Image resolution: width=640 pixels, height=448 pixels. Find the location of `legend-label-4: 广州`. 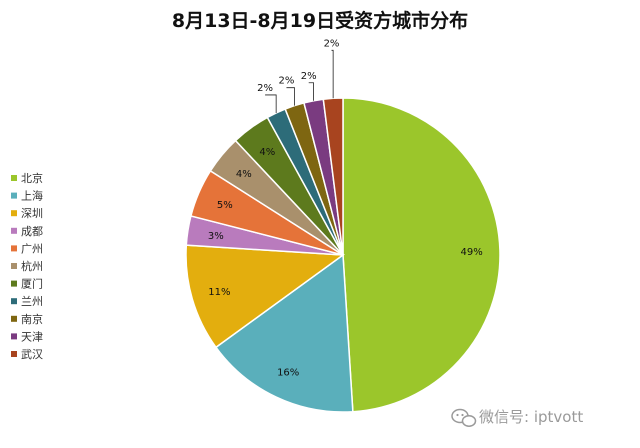

legend-label-4: 广州 is located at coordinates (32, 248).